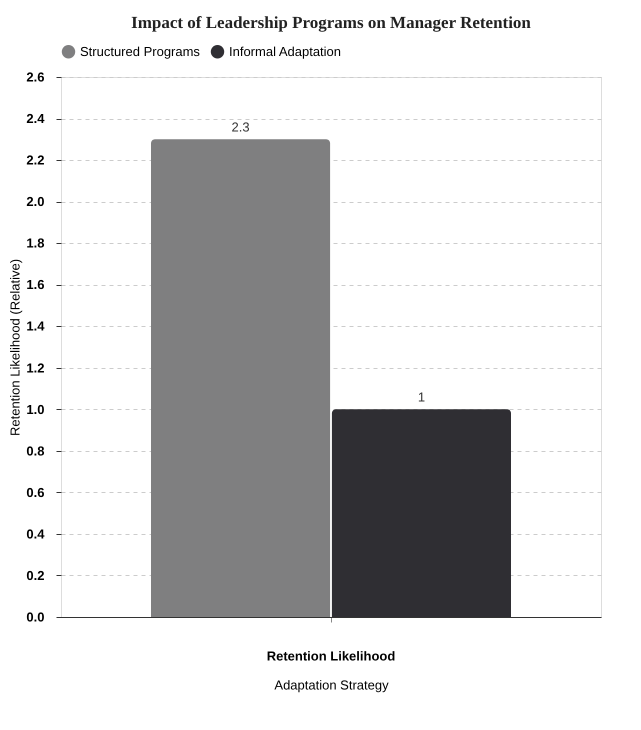 Image resolution: width=641 pixels, height=730 pixels. Describe the element at coordinates (35, 77) in the screenshot. I see `y-tick-label: 2.6` at that location.